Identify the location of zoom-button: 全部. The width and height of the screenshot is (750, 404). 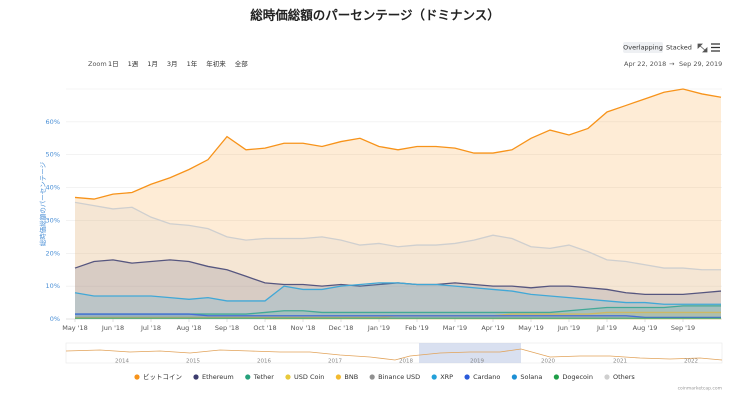
(242, 63).